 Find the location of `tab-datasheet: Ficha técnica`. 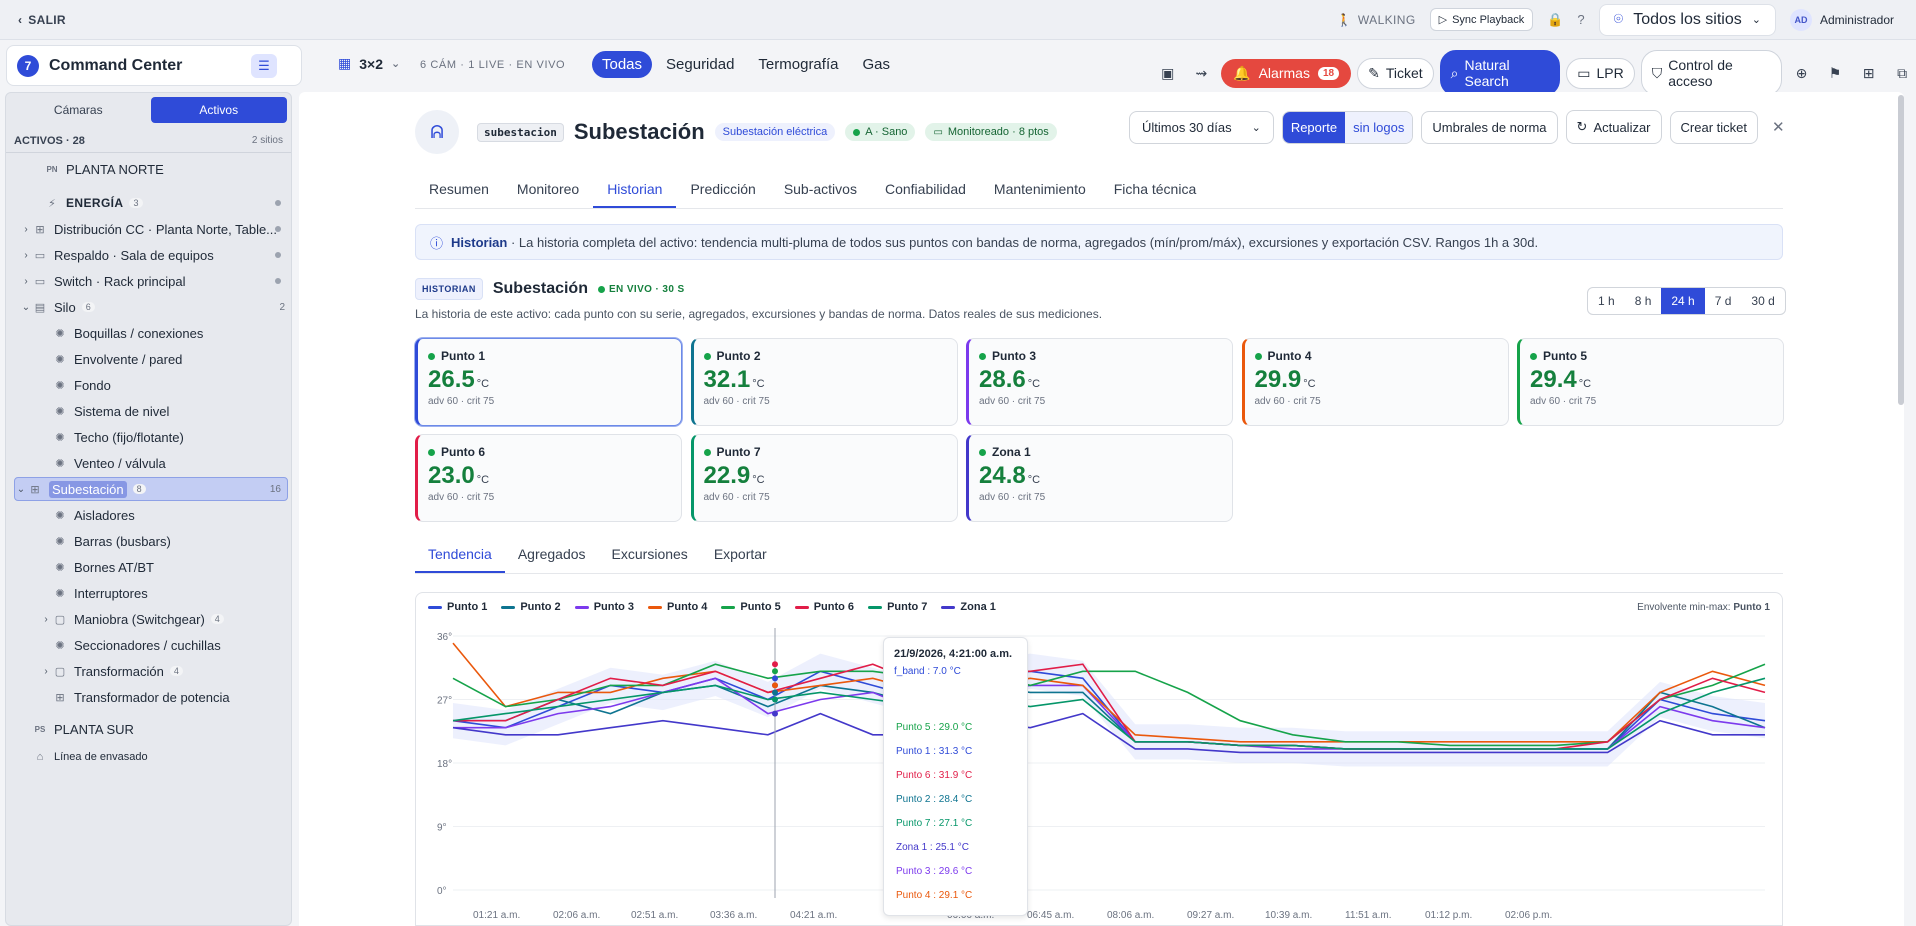

tab-datasheet: Ficha técnica is located at coordinates (1155, 189).